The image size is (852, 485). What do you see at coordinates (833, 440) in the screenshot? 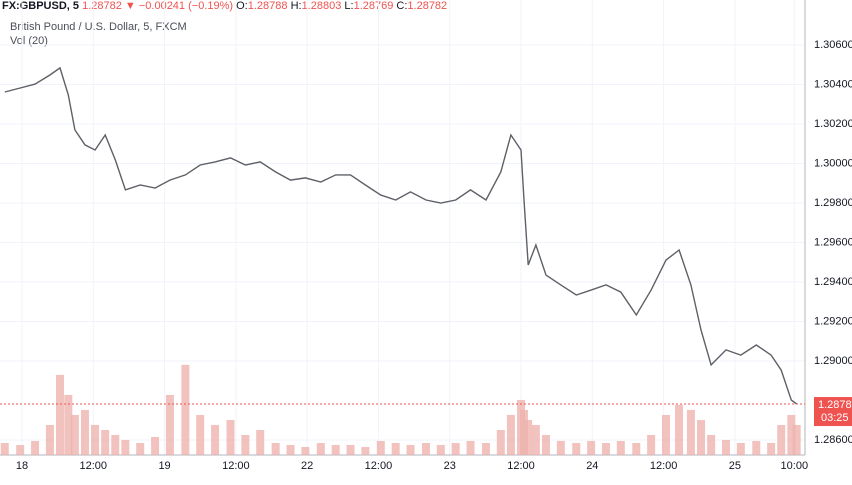
I see `y-tick-label: 1.28600` at bounding box center [833, 440].